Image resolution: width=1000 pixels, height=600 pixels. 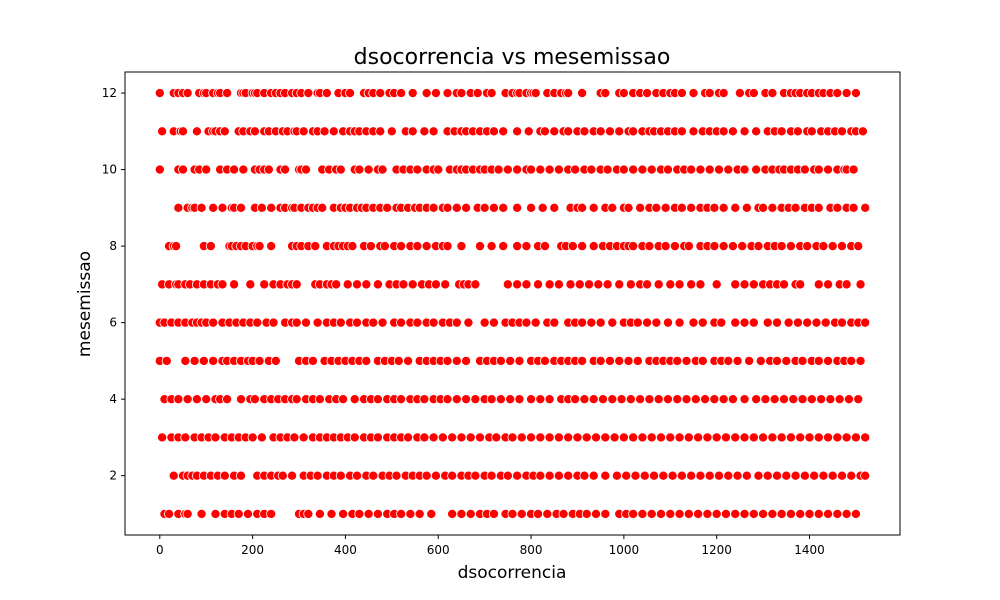 What do you see at coordinates (512, 573) in the screenshot?
I see `x-axis-label: dsocorrencia` at bounding box center [512, 573].